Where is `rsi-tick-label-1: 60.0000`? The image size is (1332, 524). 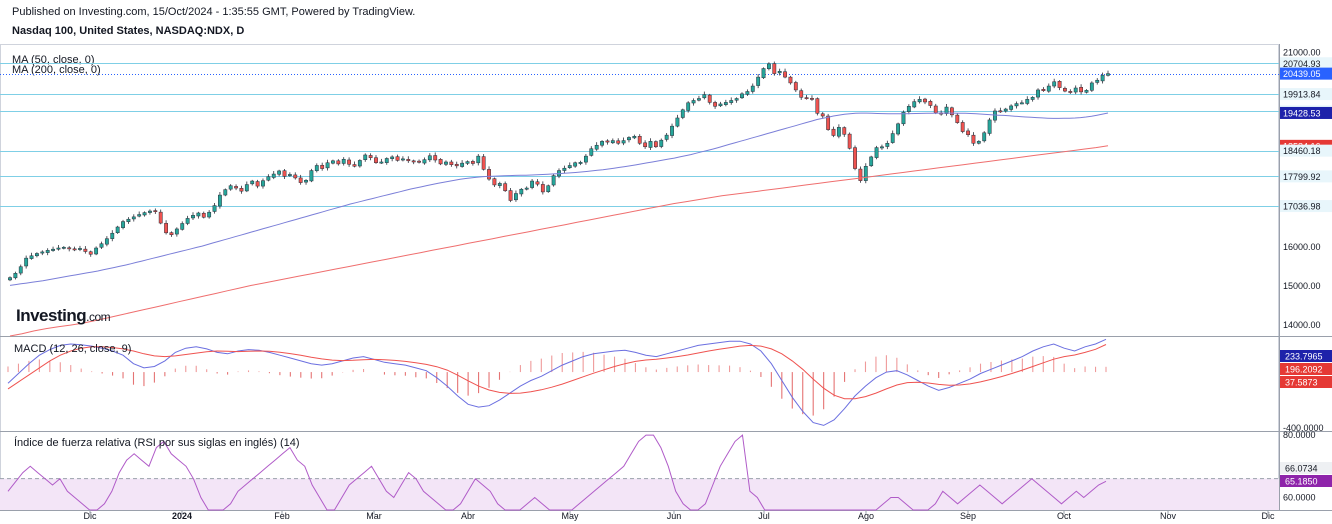 rsi-tick-label-1: 60.0000 is located at coordinates (1299, 498).